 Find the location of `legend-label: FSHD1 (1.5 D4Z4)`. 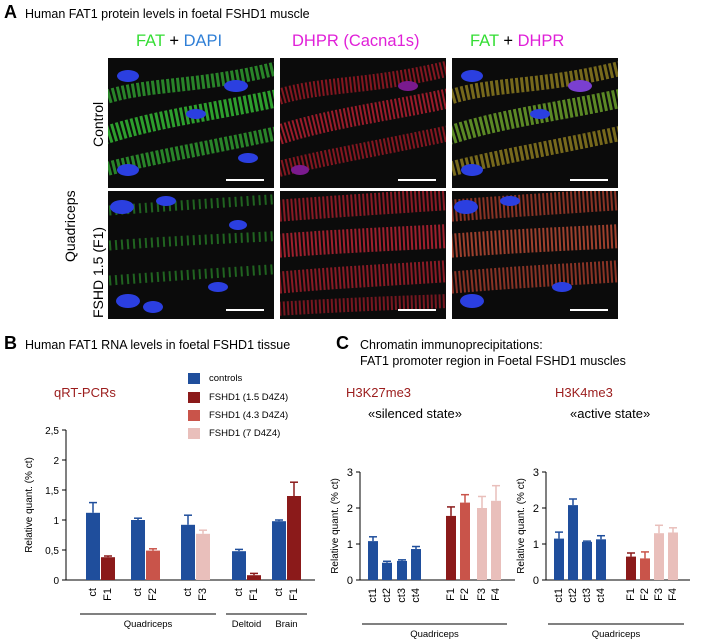

legend-label: FSHD1 (1.5 D4Z4) is located at coordinates (249, 397).